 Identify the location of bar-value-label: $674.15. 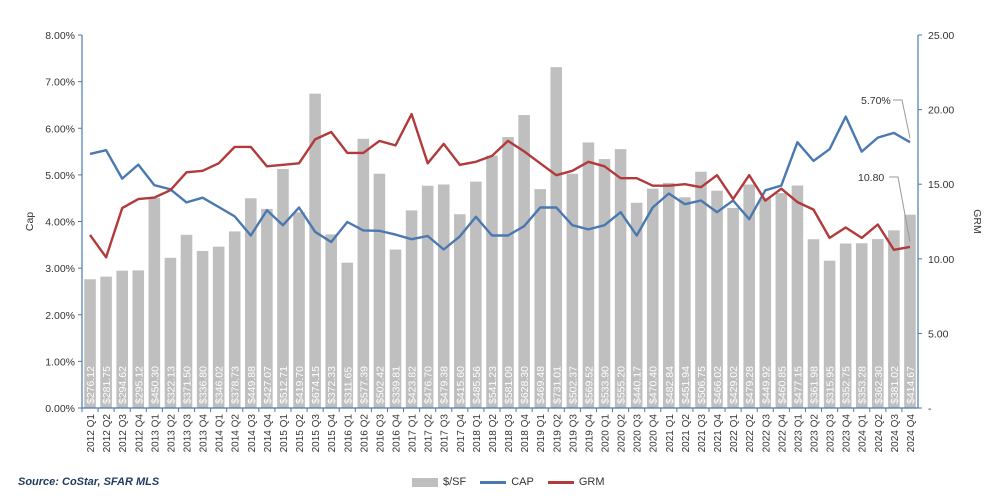
(316, 385).